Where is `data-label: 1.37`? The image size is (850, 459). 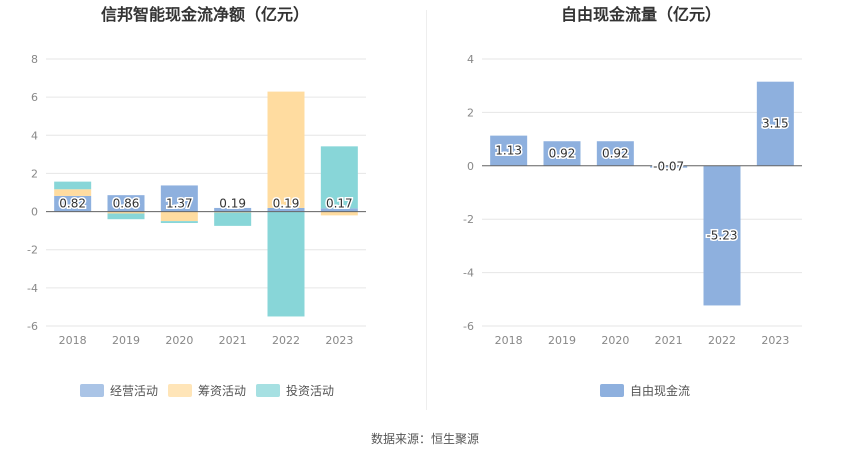
data-label: 1.37 is located at coordinates (179, 204).